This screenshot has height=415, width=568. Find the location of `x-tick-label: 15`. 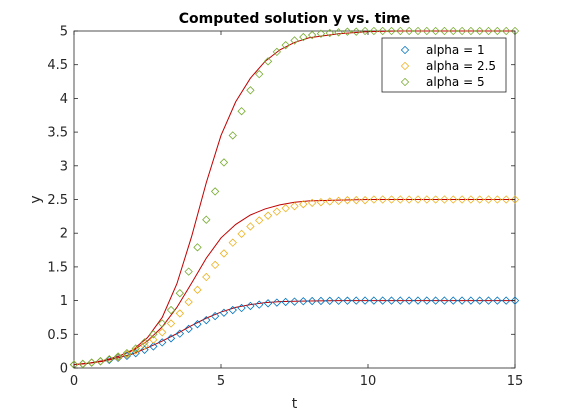

x-tick-label: 15 is located at coordinates (515, 381).